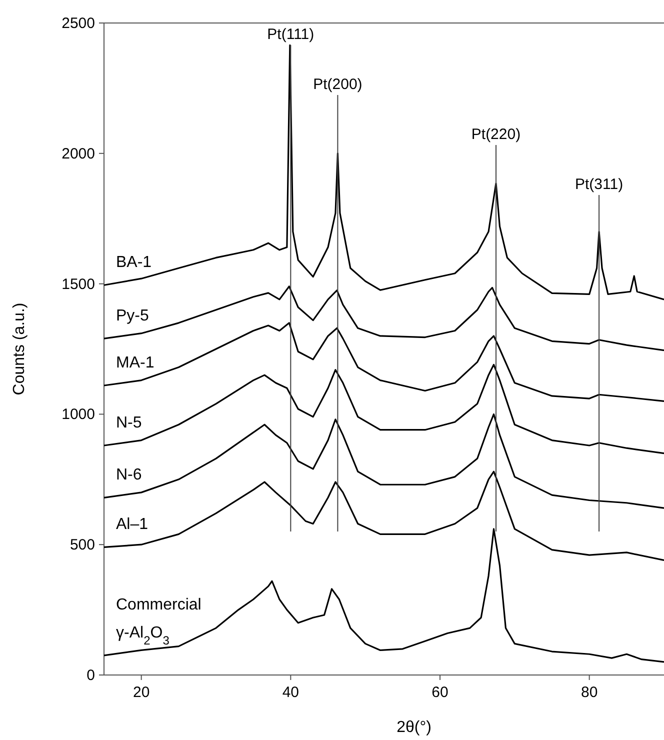 This screenshot has width=664, height=740. Describe the element at coordinates (132, 316) in the screenshot. I see `series-label: Py-5` at that location.